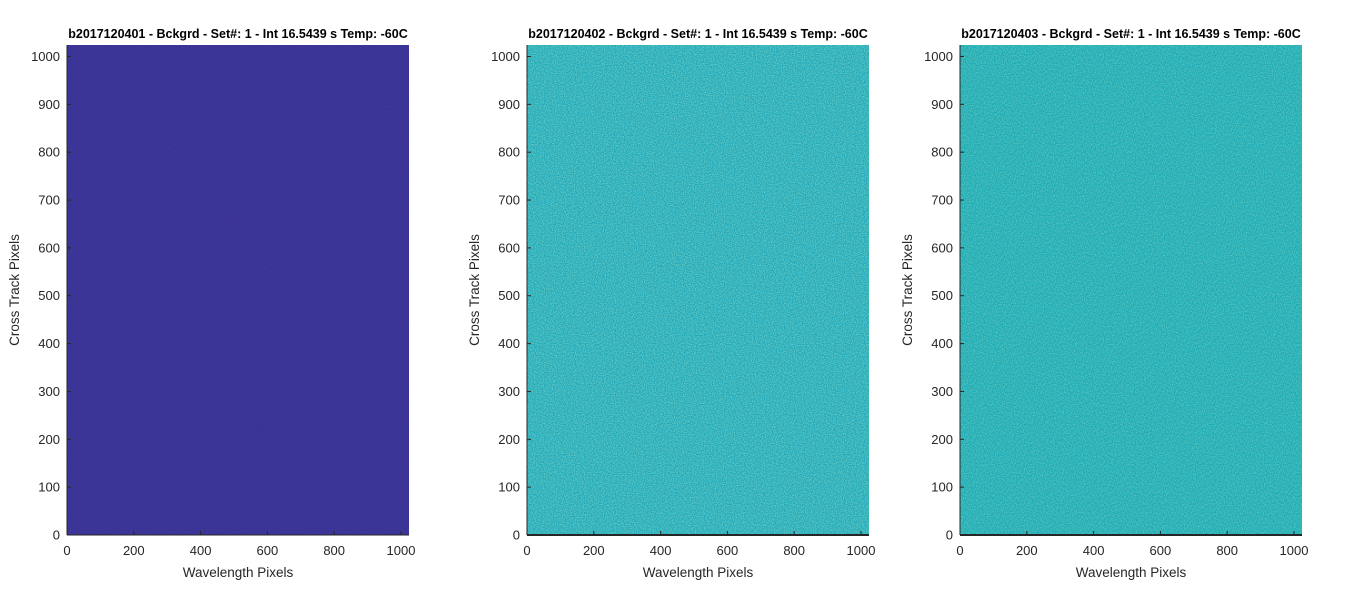 This screenshot has height=600, width=1350. I want to click on x-ticks-3: 0 200 400 600 800 1000, so click(1132, 544).